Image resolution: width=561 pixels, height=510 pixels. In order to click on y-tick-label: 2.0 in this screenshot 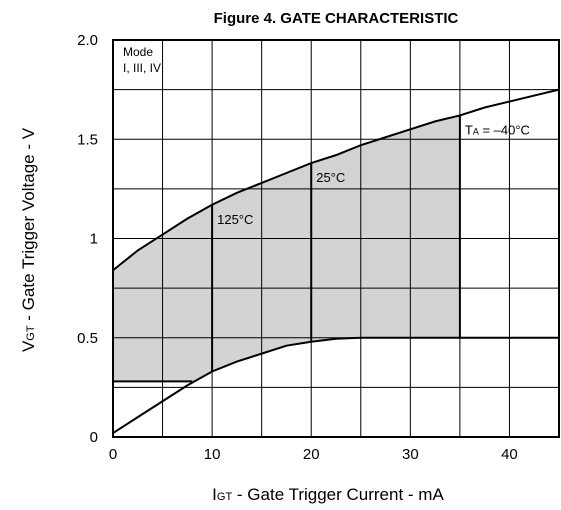, I will do `click(87, 40)`.